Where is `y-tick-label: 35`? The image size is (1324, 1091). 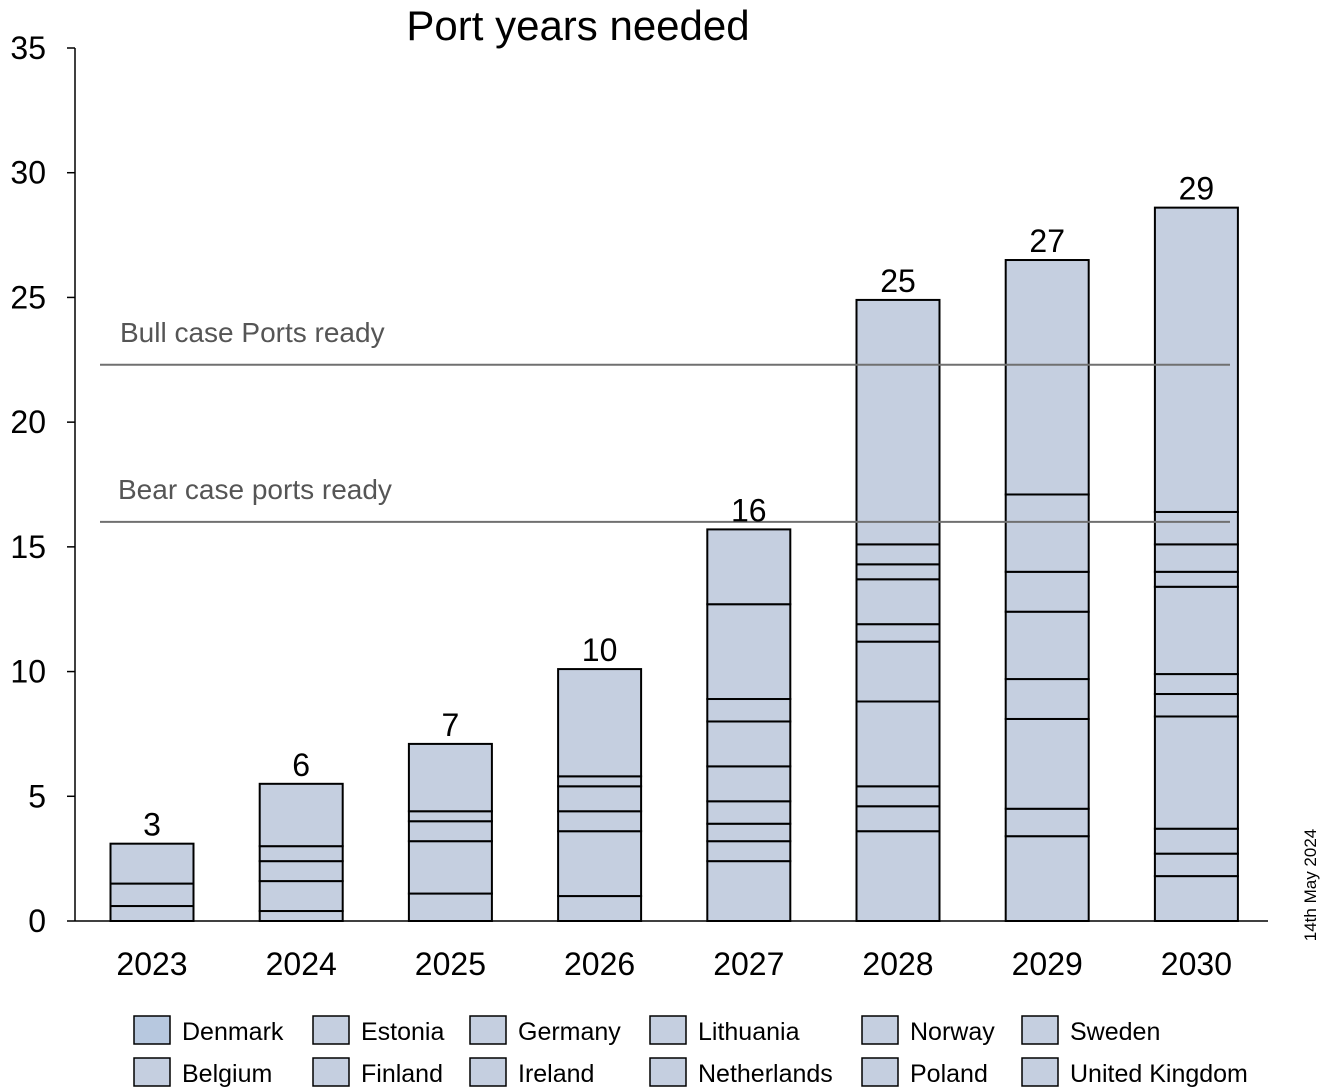
y-tick-label: 35 is located at coordinates (28, 48).